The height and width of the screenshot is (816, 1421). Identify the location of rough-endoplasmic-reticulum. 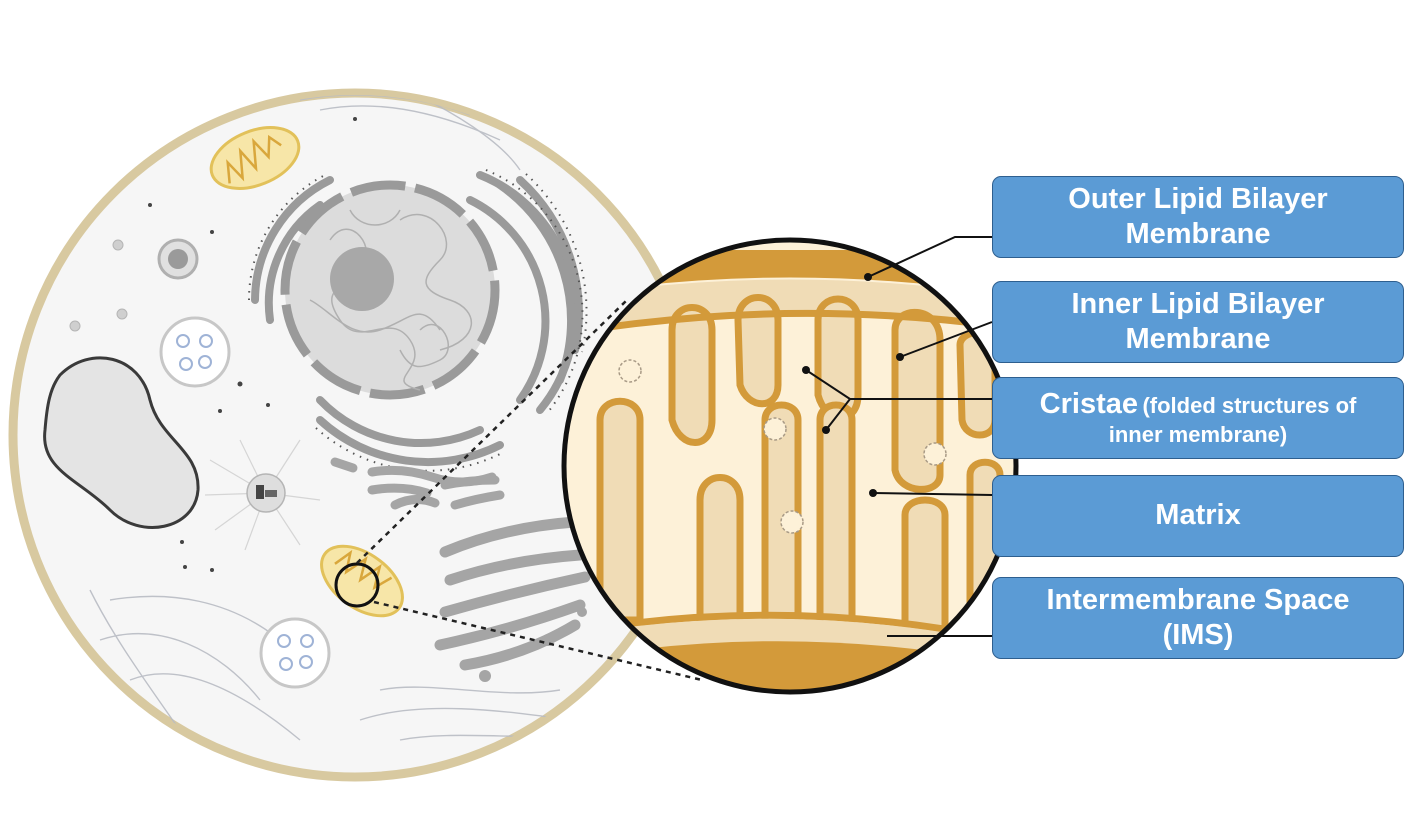
(417, 319).